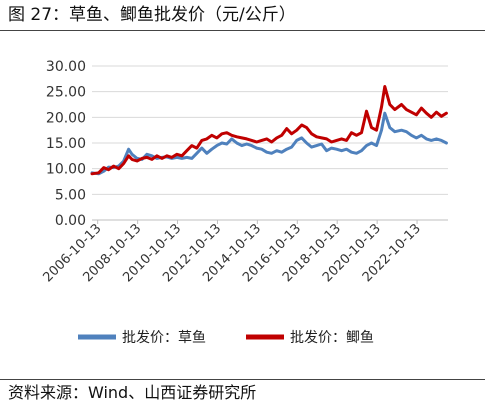 Image resolution: width=485 pixels, height=411 pixels. What do you see at coordinates (332, 337) in the screenshot?
I see `legend-label-2: 批发价：鲫鱼` at bounding box center [332, 337].